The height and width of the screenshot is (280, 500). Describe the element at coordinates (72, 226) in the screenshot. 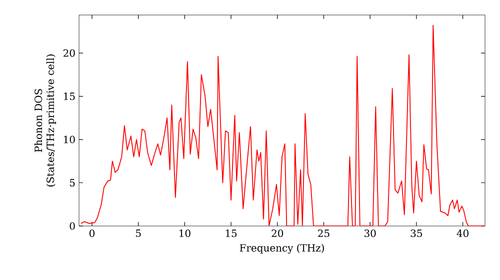

I see `y-tick-label: 0` at that location.